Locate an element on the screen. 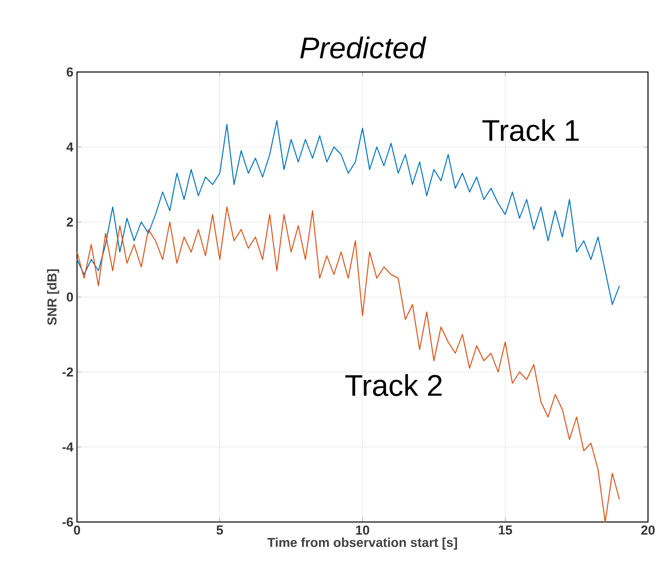  y-tick-label: 0 is located at coordinates (69, 297).